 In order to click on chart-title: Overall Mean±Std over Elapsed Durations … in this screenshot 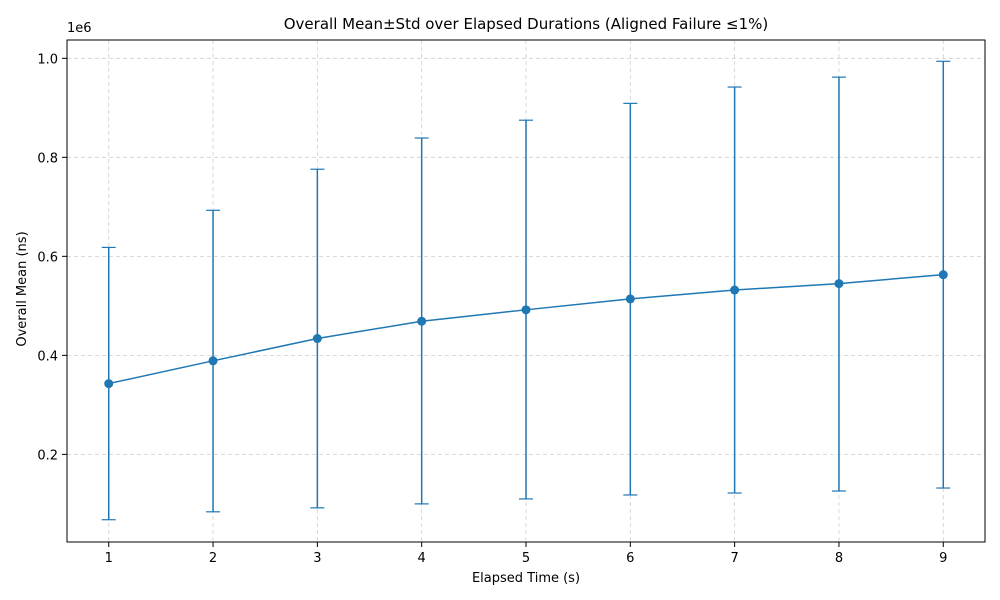, I will do `click(526, 24)`.